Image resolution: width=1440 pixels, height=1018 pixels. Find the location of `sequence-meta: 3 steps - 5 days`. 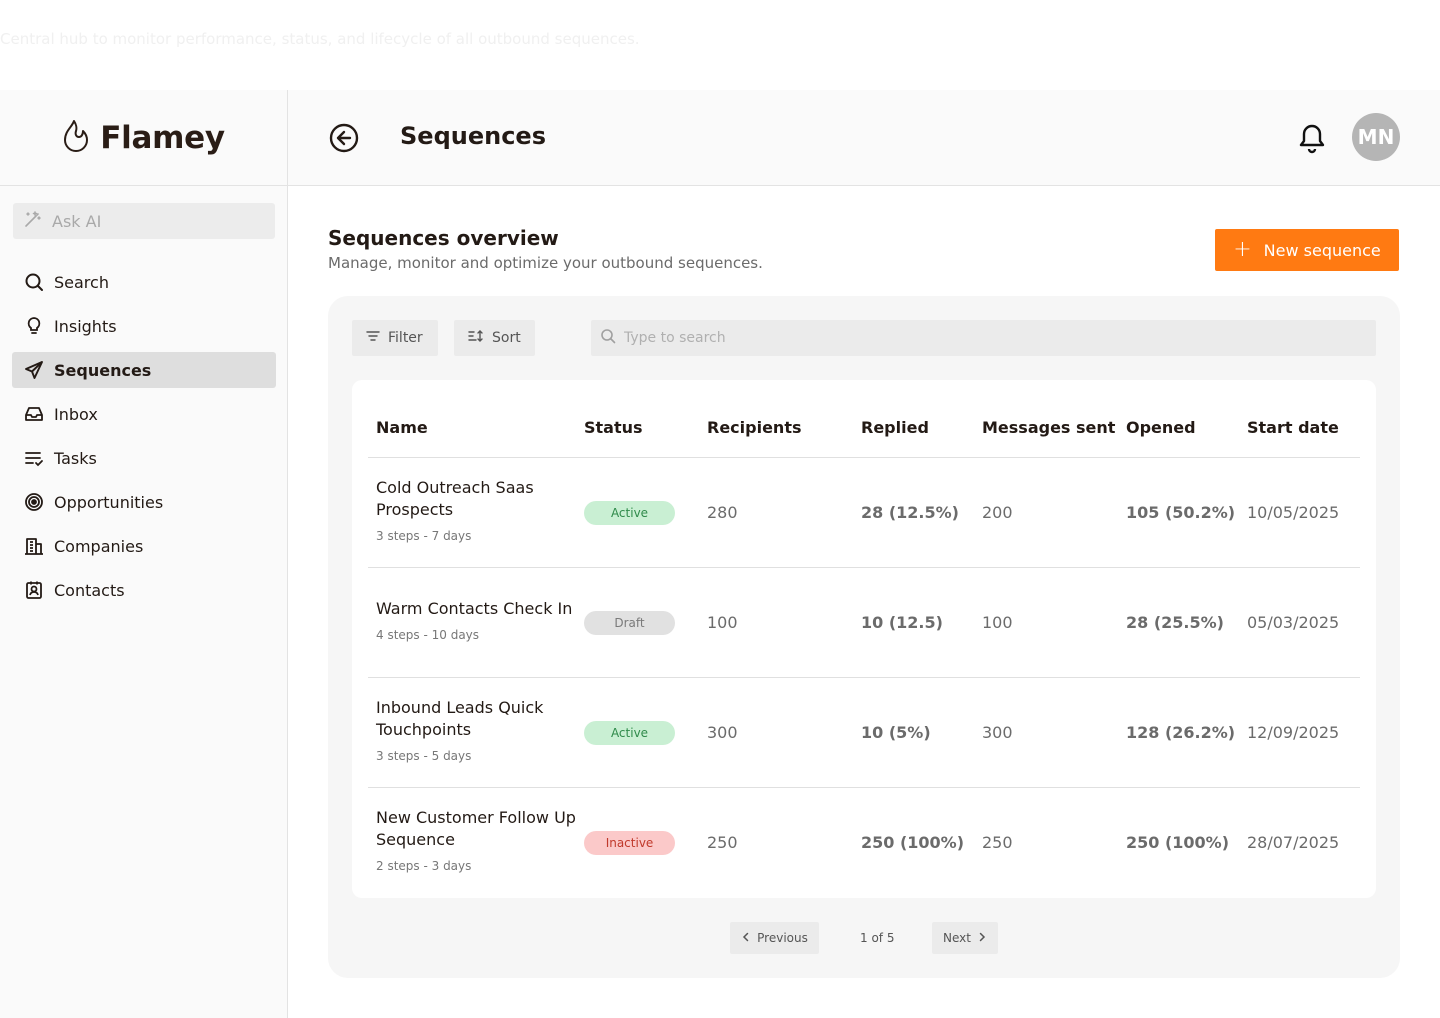

sequence-meta: 3 steps - 5 days is located at coordinates (424, 756).